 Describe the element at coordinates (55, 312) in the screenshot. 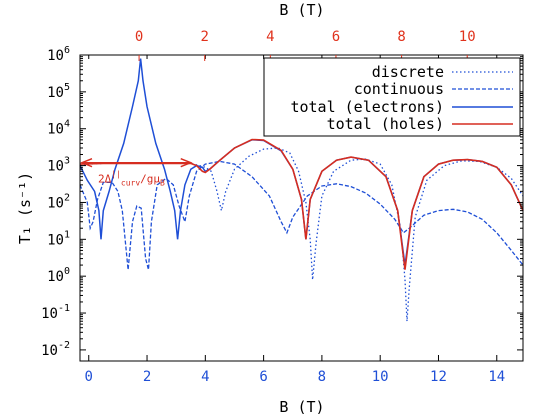

I see `y-tick-label: 10⁻¹` at that location.